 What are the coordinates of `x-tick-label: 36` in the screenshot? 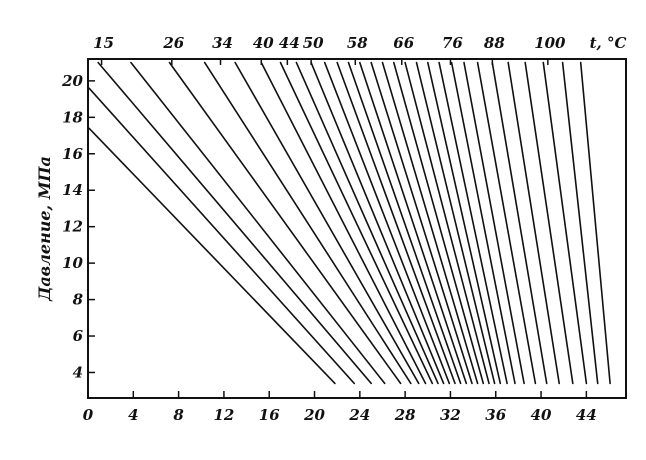 It's located at (495, 415).